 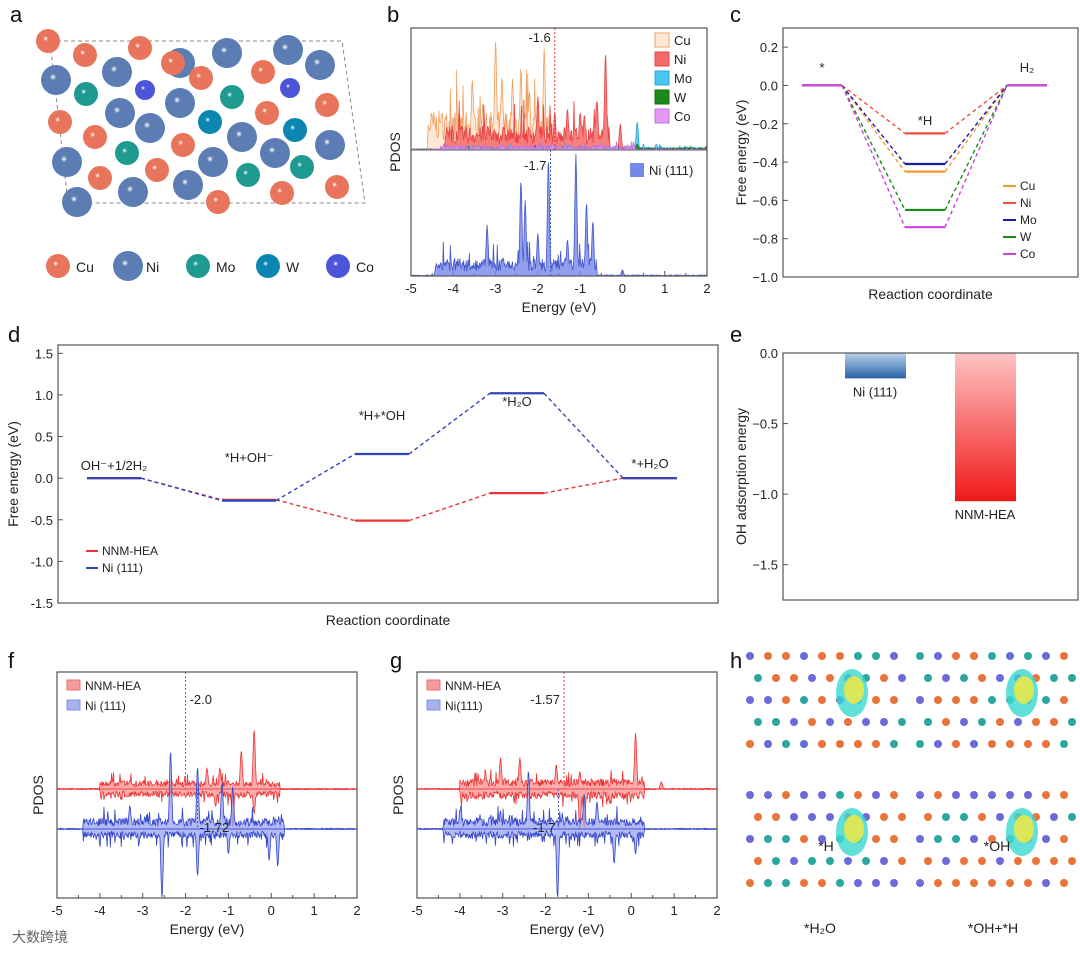 What do you see at coordinates (765, 424) in the screenshot?
I see `y-tick-label: −0.5` at bounding box center [765, 424].